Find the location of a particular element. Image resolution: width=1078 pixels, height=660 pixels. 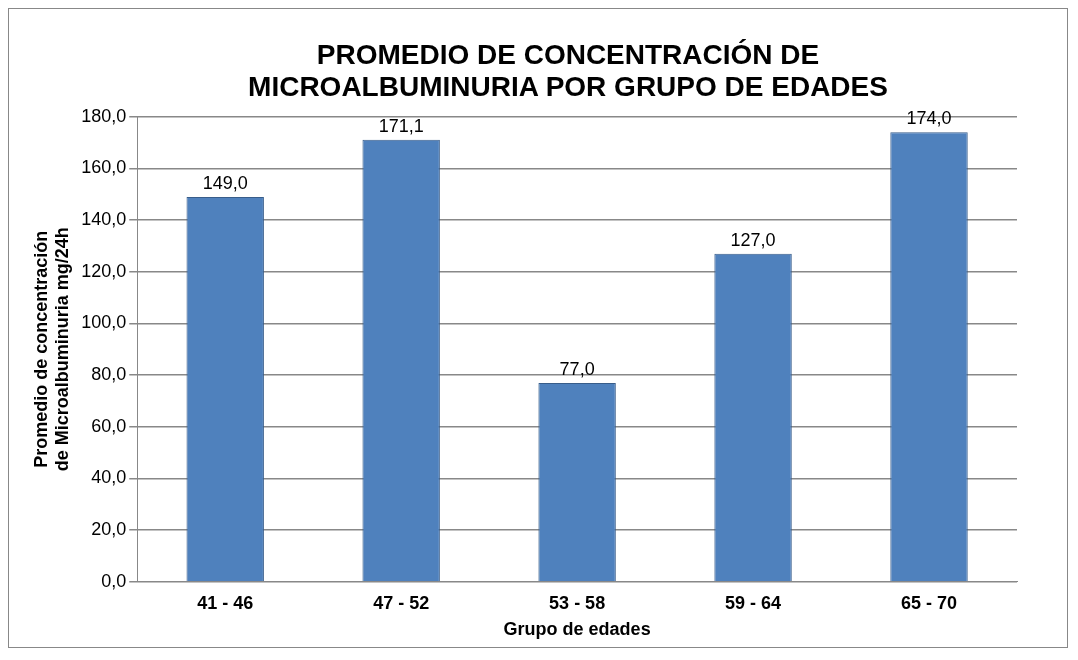

data-label: 77,0 is located at coordinates (577, 369).